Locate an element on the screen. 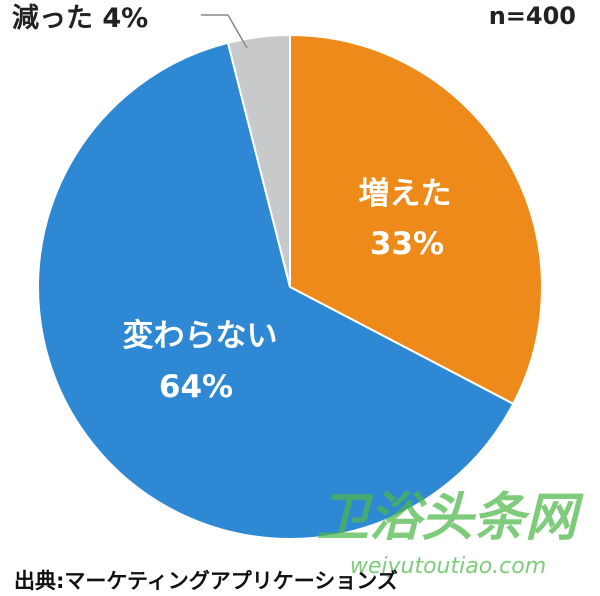 This screenshot has width=600, height=596. sample-size-note: n=400 is located at coordinates (532, 16).